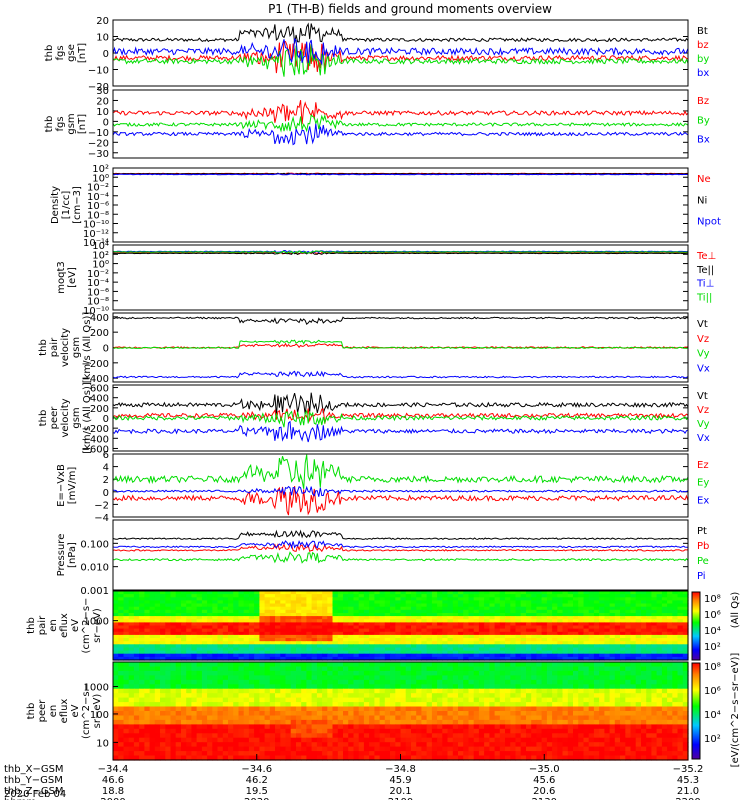  Describe the element at coordinates (703, 465) in the screenshot. I see `legend-Ez: Ez` at that location.